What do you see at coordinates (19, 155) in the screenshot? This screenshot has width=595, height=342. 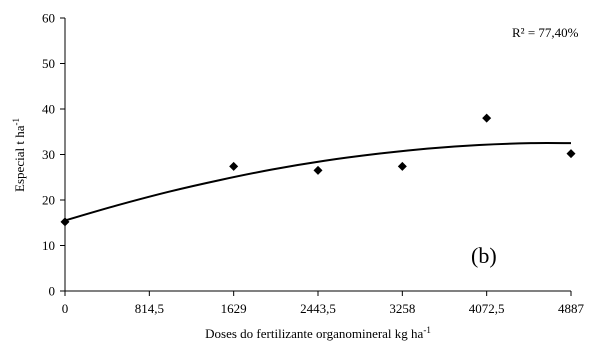 I see `y-axis-title: Especial t ha-1` at bounding box center [19, 155].